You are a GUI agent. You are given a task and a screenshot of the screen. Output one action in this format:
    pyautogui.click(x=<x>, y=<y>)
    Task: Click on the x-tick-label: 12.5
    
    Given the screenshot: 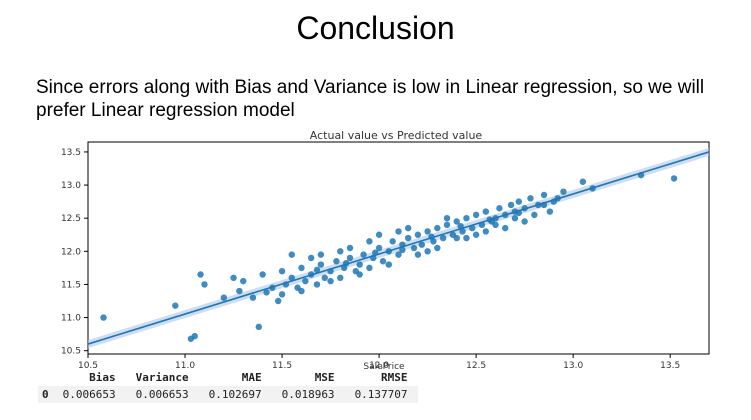 What is the action you would take?
    pyautogui.click(x=476, y=366)
    